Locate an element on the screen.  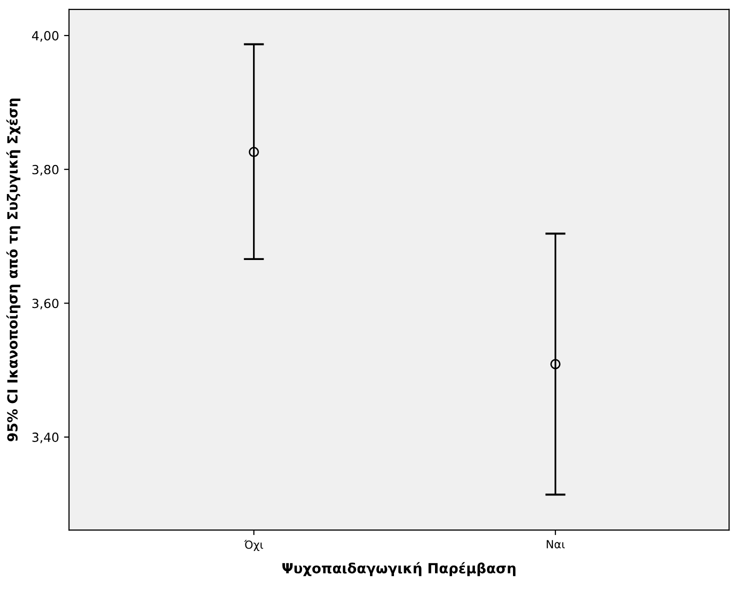
y-tick-label: 3,40 is located at coordinates (45, 438).